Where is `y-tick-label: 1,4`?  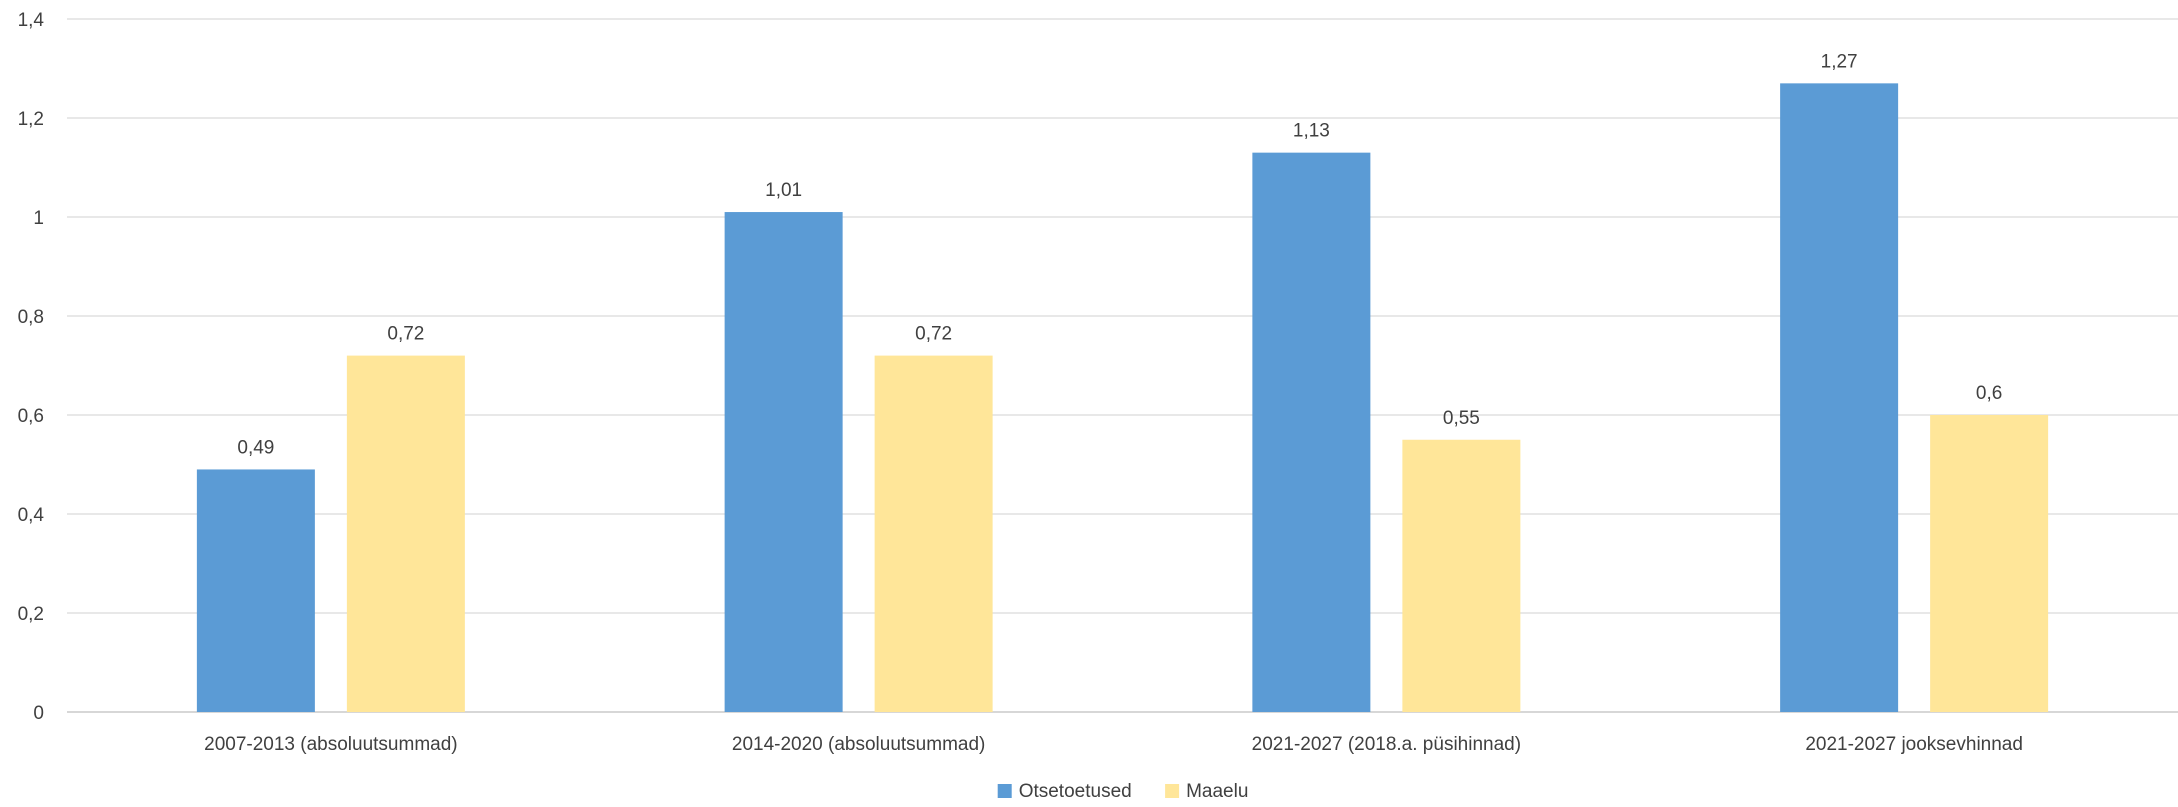
y-tick-label: 1,4 is located at coordinates (31, 20).